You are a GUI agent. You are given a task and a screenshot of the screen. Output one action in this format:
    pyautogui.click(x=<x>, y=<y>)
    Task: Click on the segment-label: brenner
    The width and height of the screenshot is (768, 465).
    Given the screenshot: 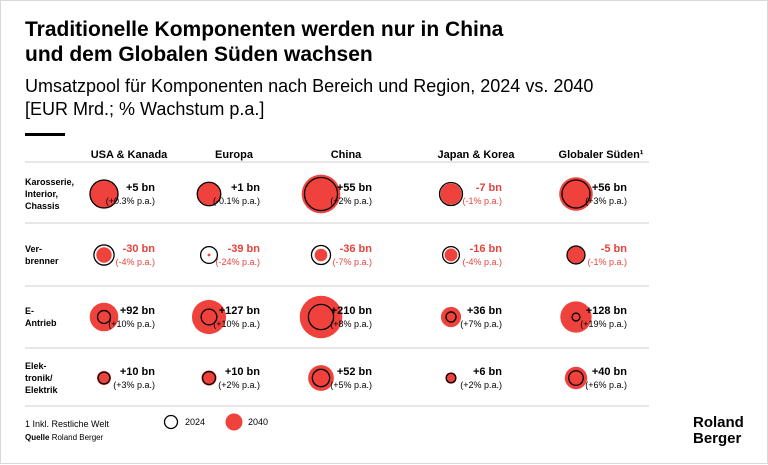 What is the action you would take?
    pyautogui.click(x=42, y=261)
    